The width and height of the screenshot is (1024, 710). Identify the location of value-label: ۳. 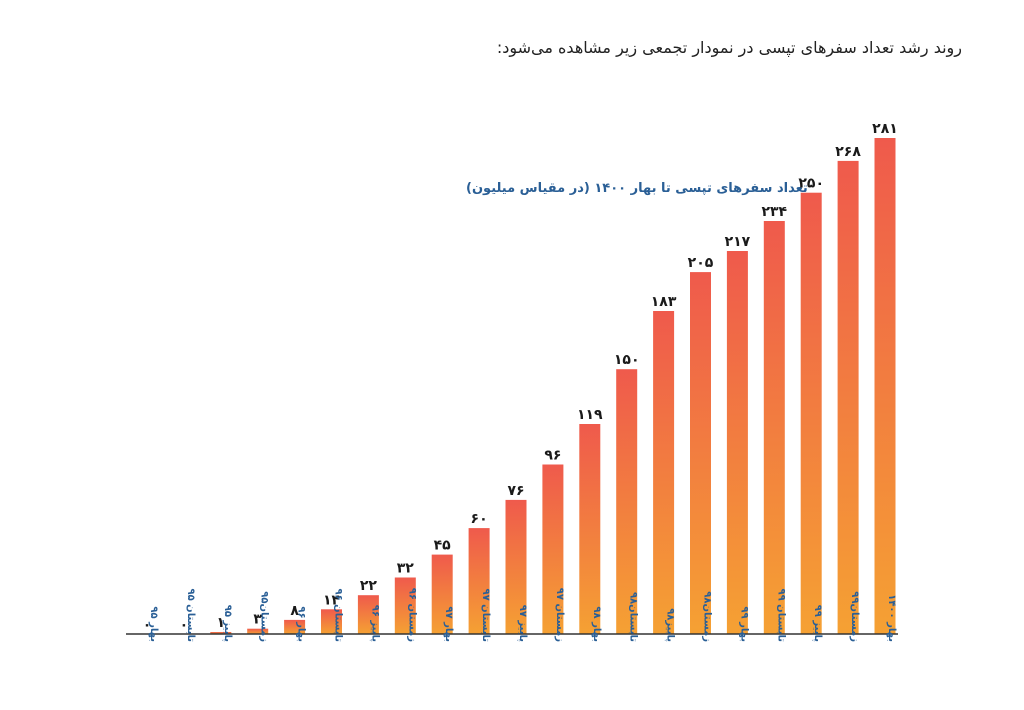
(257, 620).